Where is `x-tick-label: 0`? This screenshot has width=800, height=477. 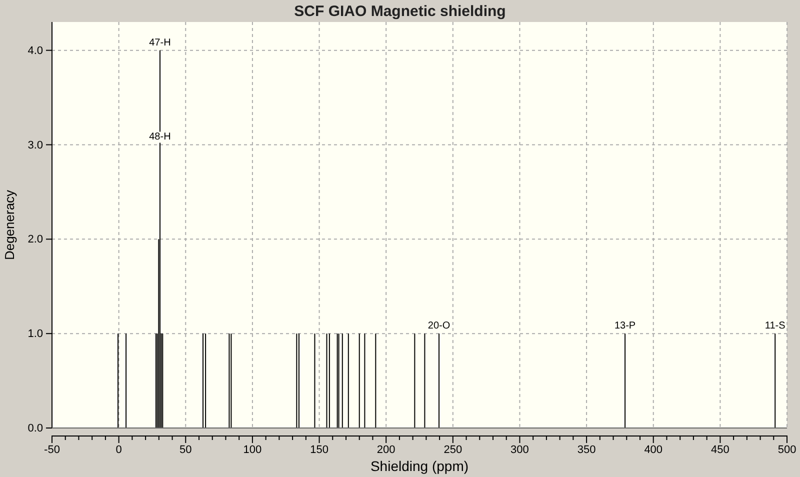
x-tick-label: 0 is located at coordinates (119, 450).